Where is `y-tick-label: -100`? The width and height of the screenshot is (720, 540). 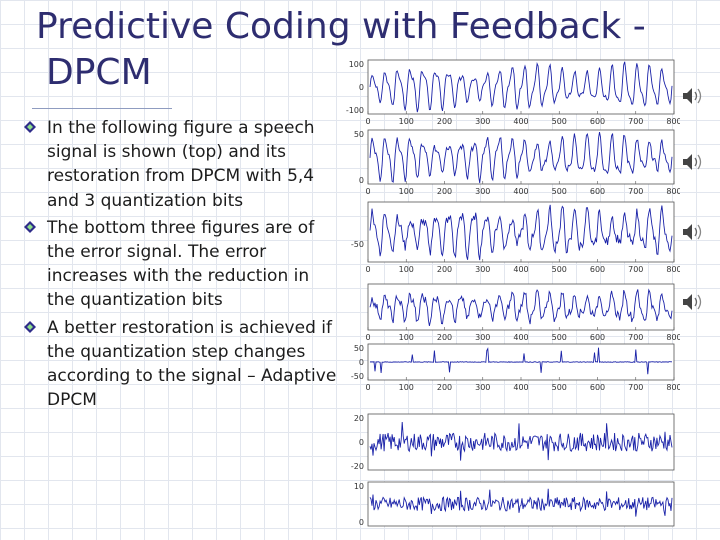 y-tick-label: -100 is located at coordinates (355, 110).